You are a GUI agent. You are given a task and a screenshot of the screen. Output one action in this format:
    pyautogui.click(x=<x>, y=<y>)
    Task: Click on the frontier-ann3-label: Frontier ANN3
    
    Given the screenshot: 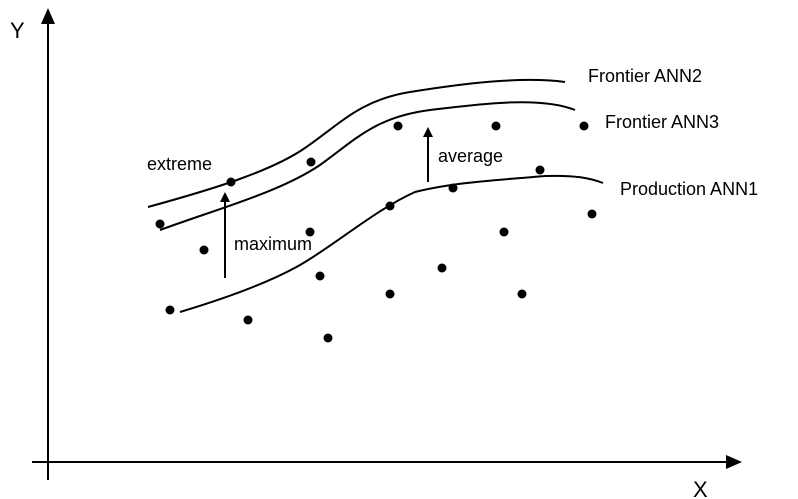 What is the action you would take?
    pyautogui.click(x=662, y=122)
    